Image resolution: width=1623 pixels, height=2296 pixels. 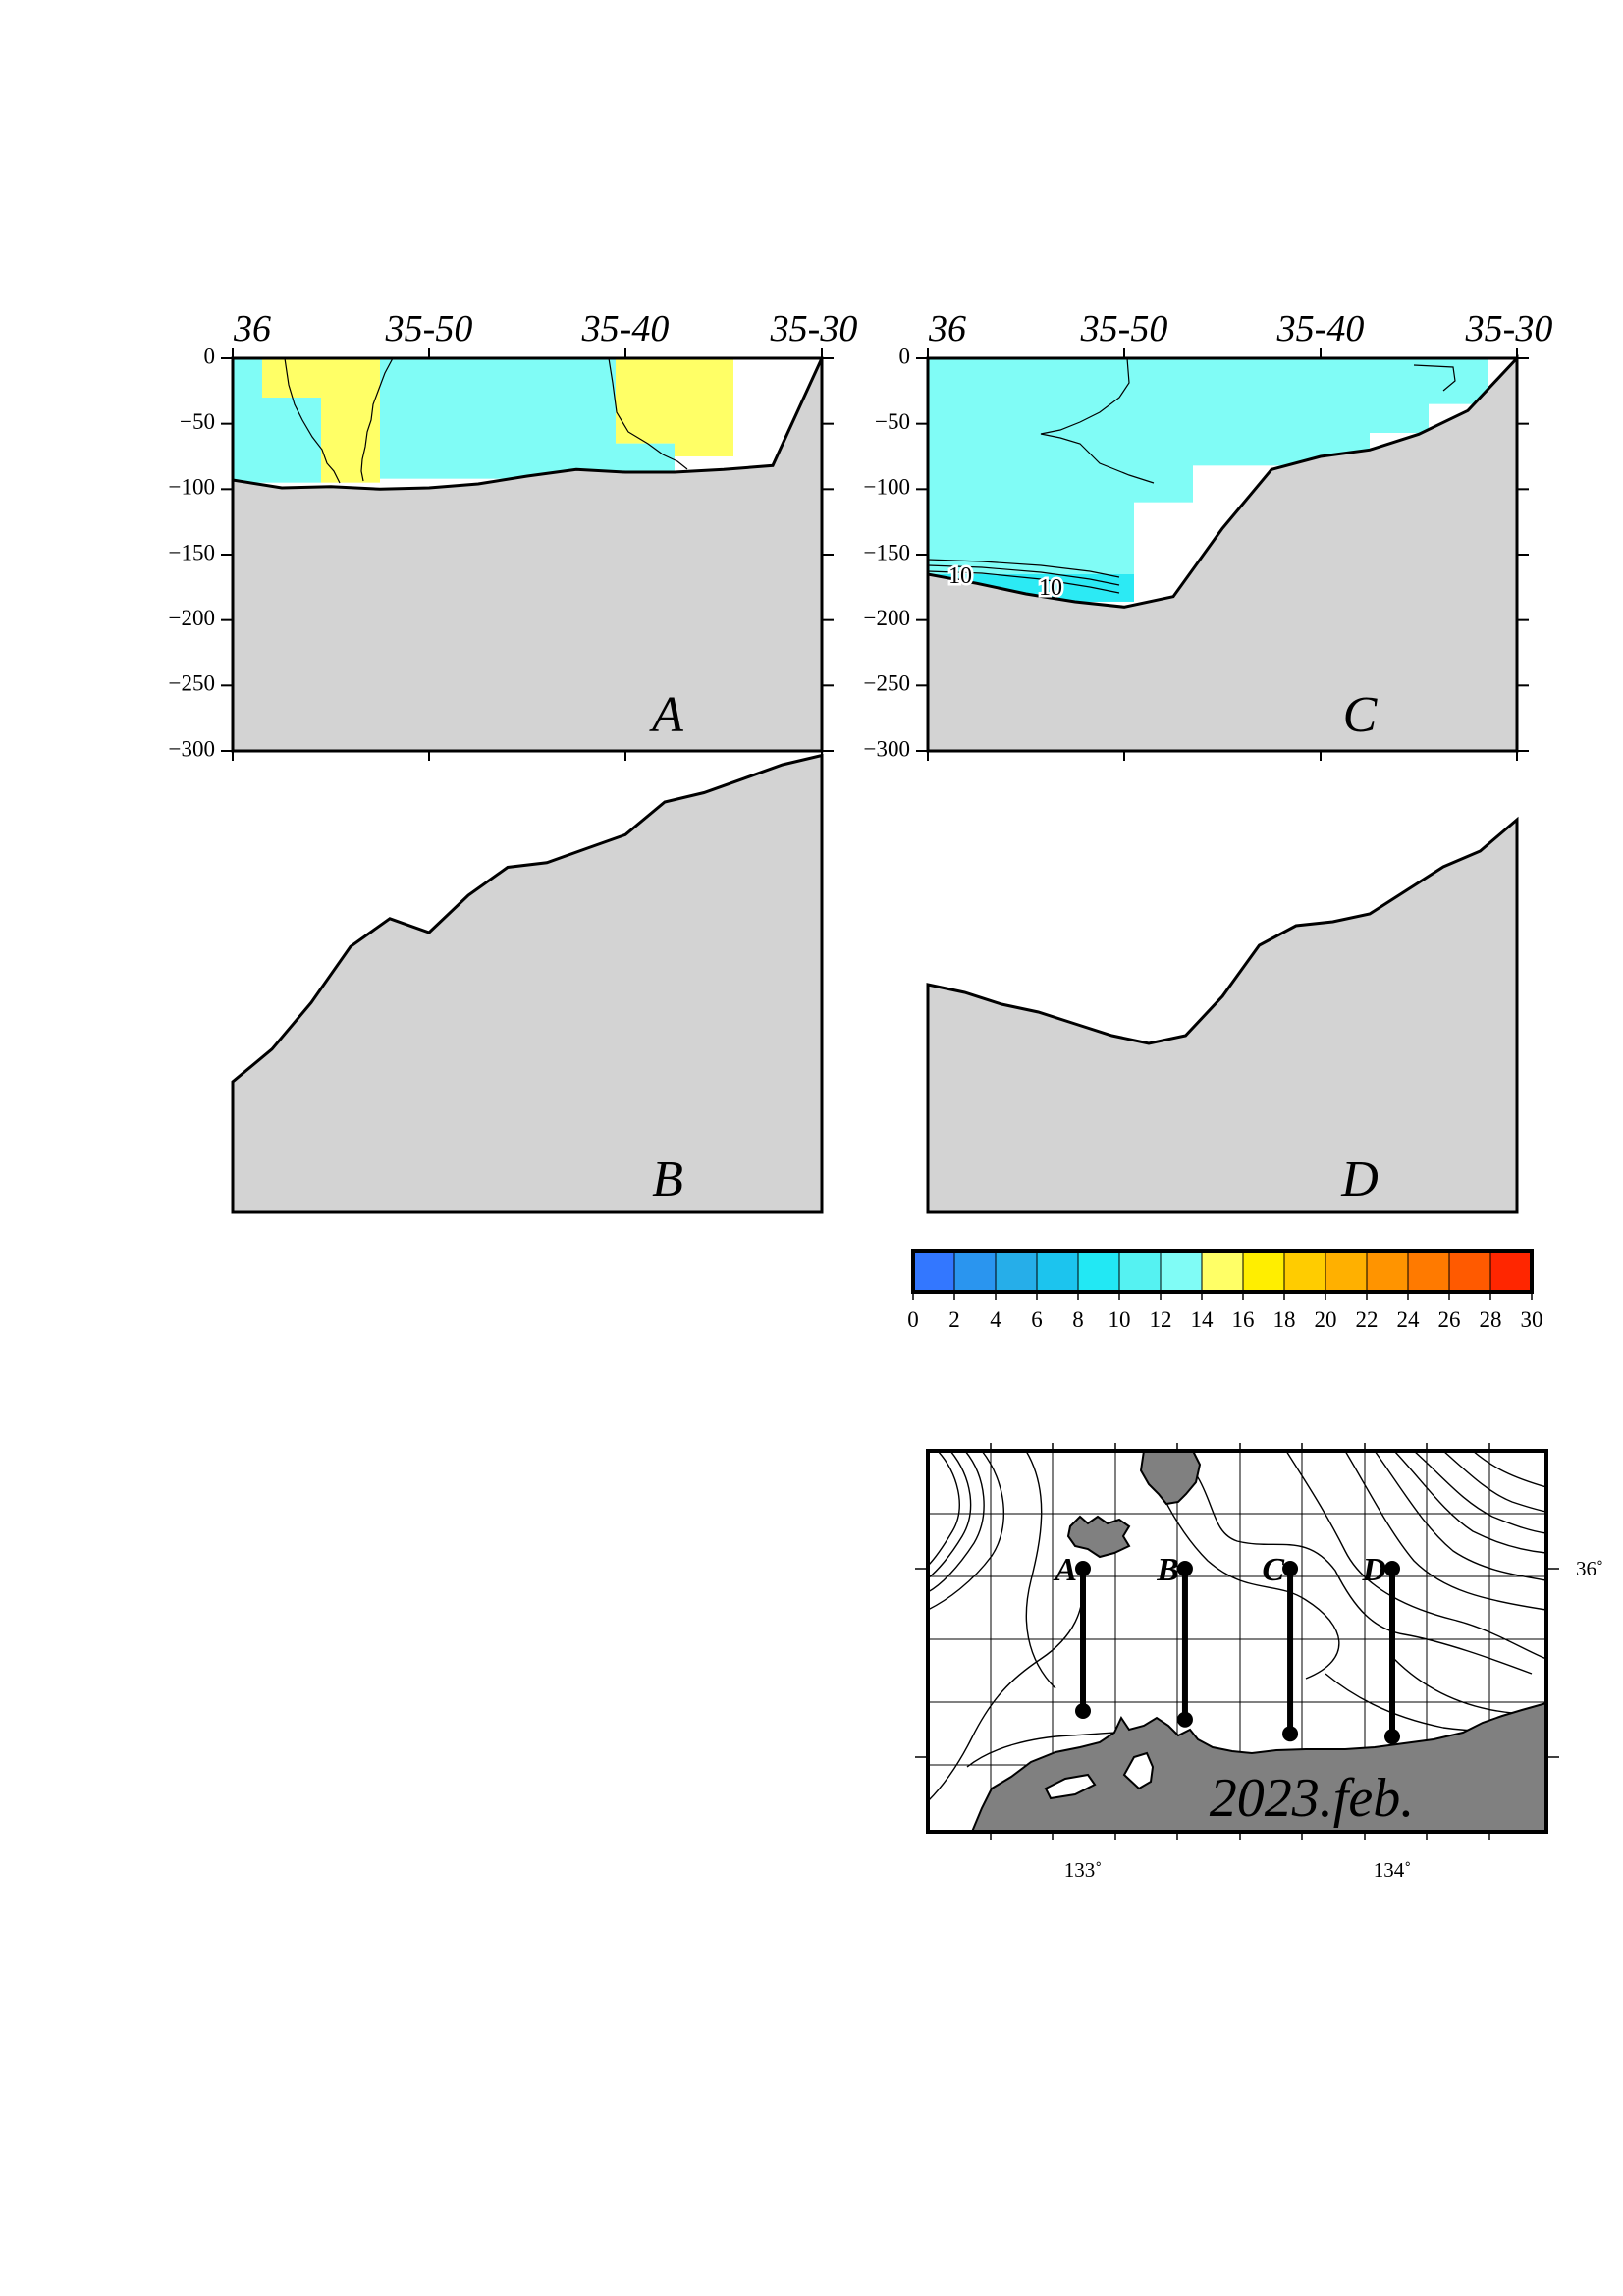 What do you see at coordinates (1290, 1734) in the screenshot?
I see `transect-end-c` at bounding box center [1290, 1734].